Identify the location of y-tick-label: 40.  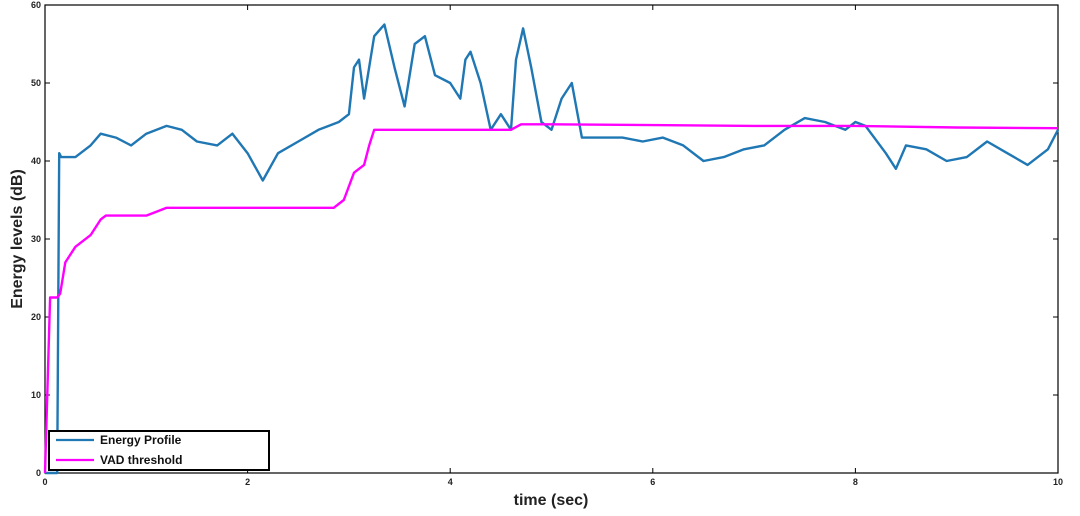
(36, 161).